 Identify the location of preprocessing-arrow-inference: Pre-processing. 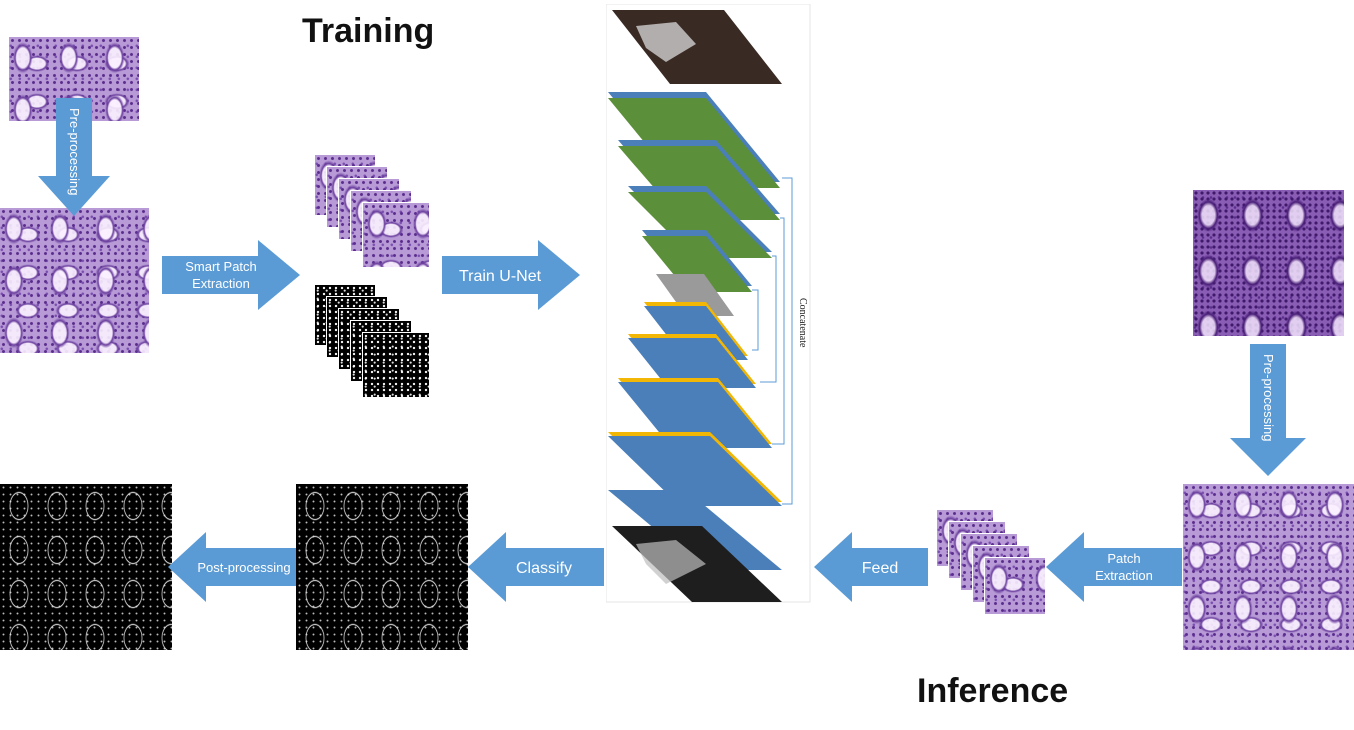
(1268, 410).